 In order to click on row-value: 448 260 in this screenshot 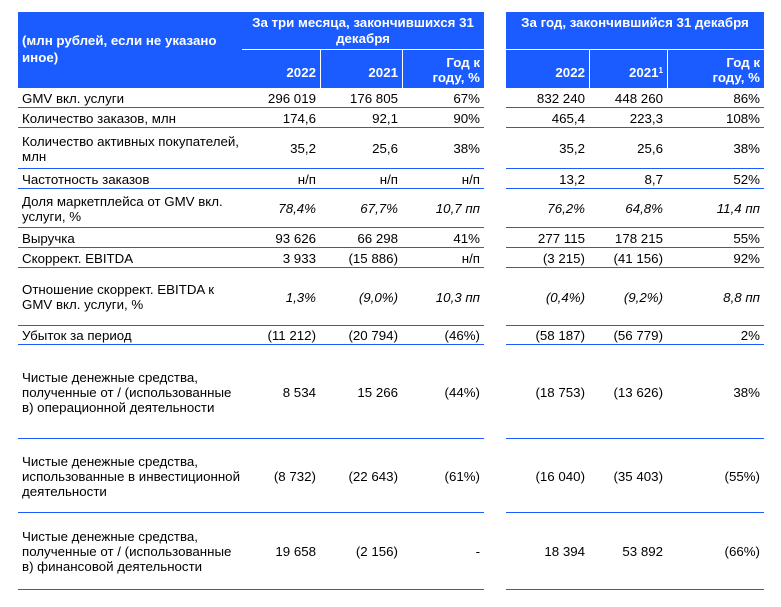, I will do `click(638, 98)`.